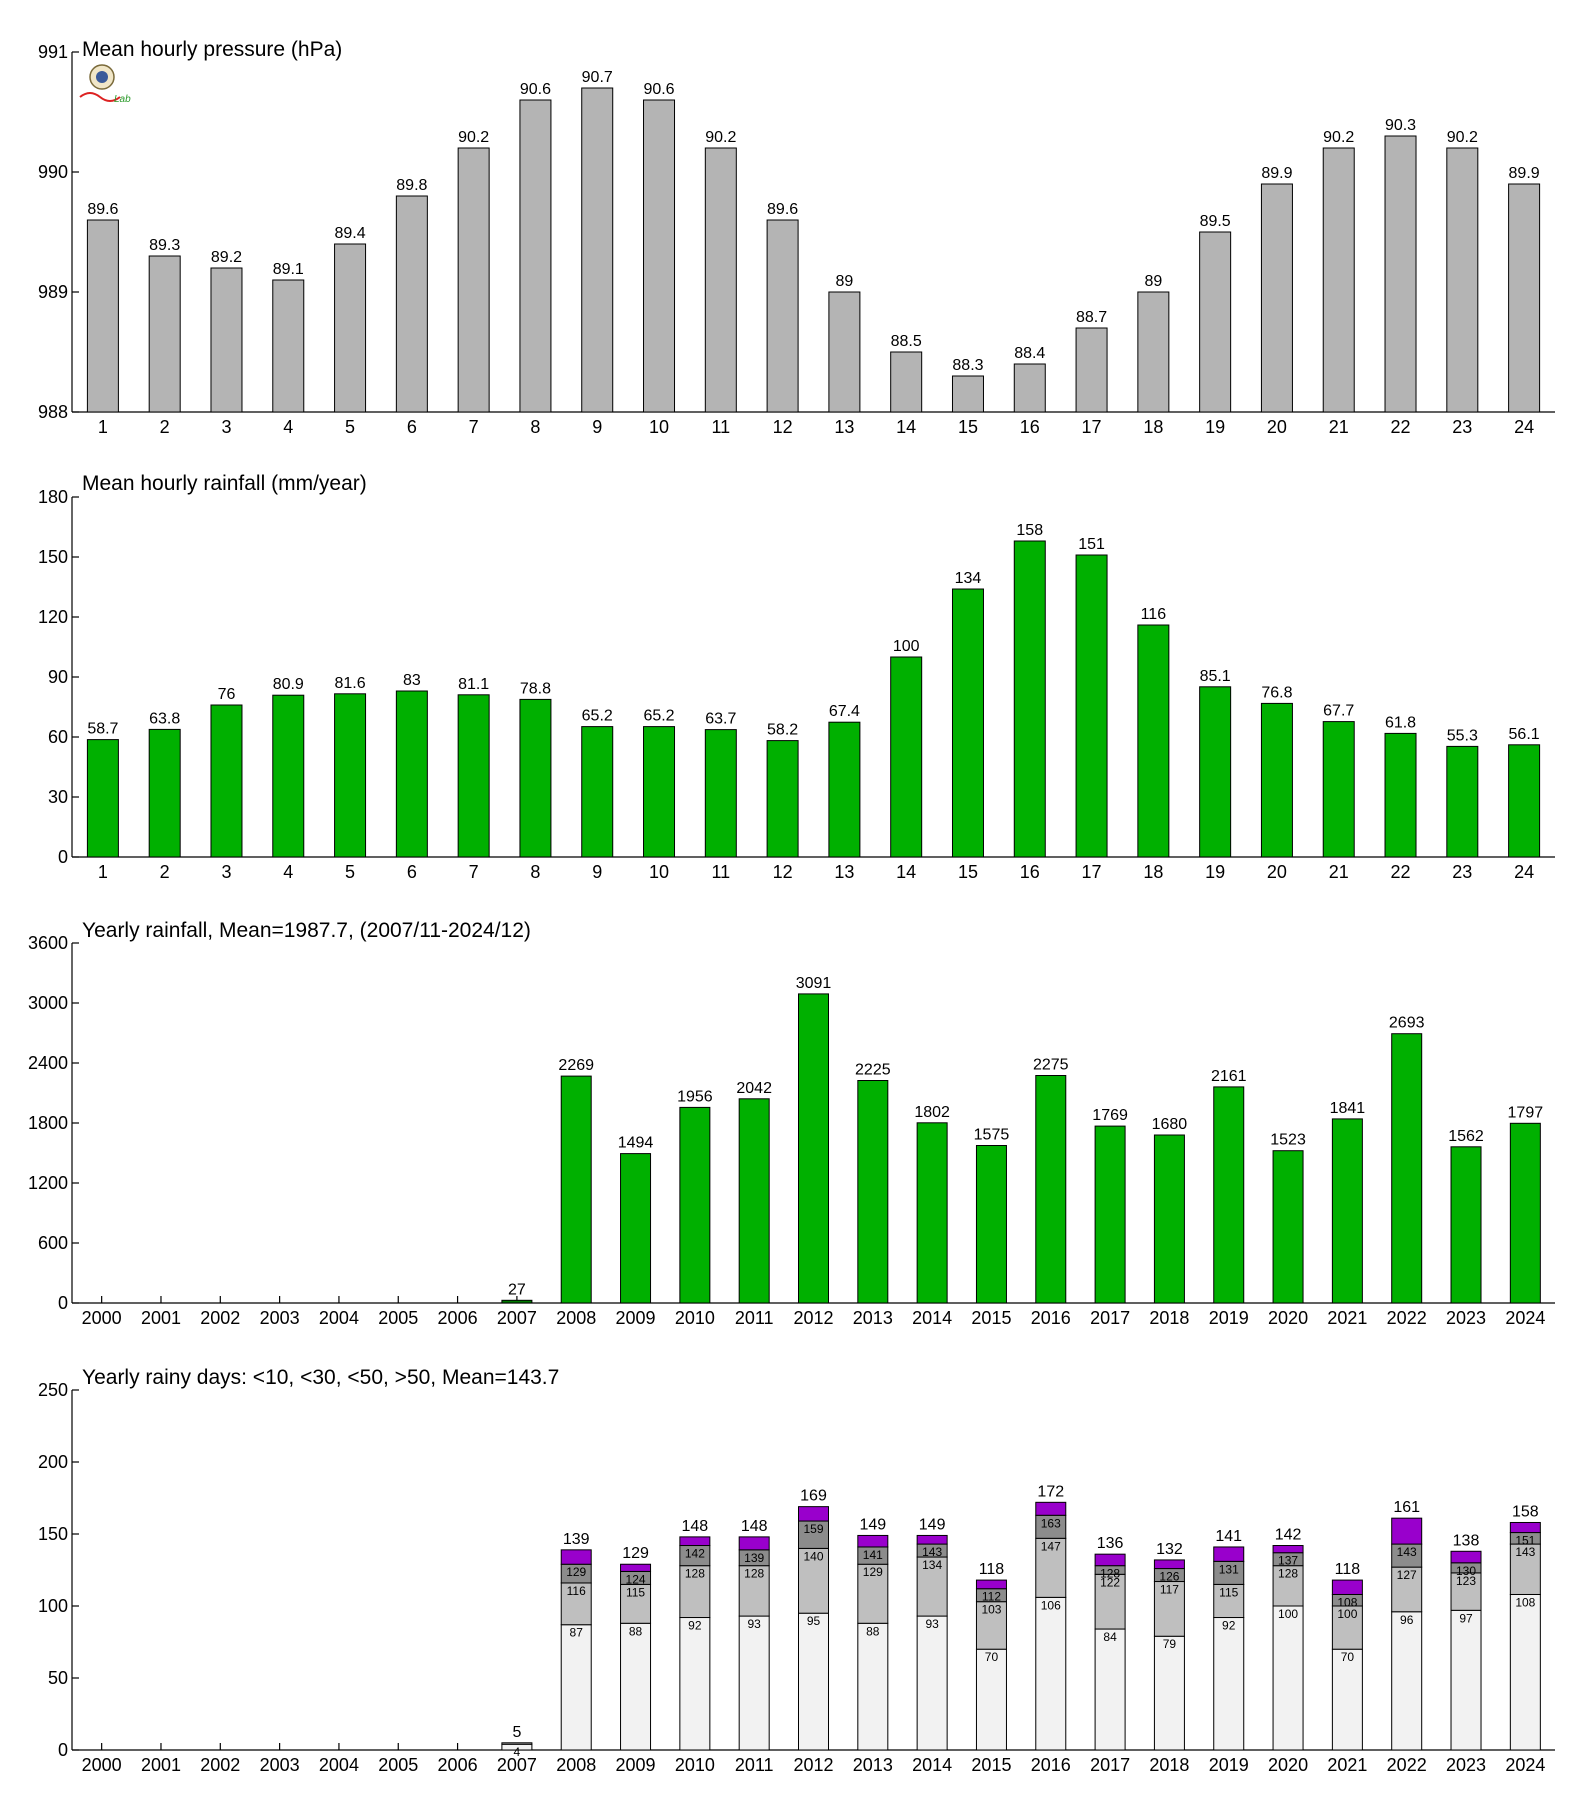 This screenshot has height=1800, width=1580. I want to click on hourly-rain-bar-label: 100, so click(906, 646).